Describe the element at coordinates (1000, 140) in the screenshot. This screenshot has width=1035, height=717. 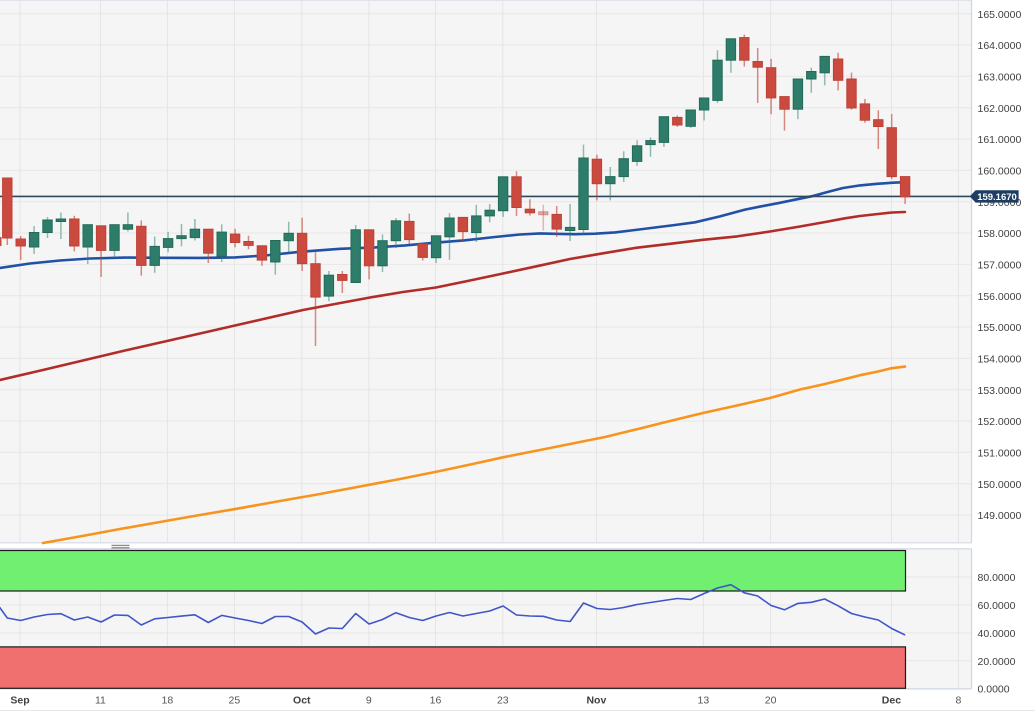
I see `svg-text: 161.0000` at that location.